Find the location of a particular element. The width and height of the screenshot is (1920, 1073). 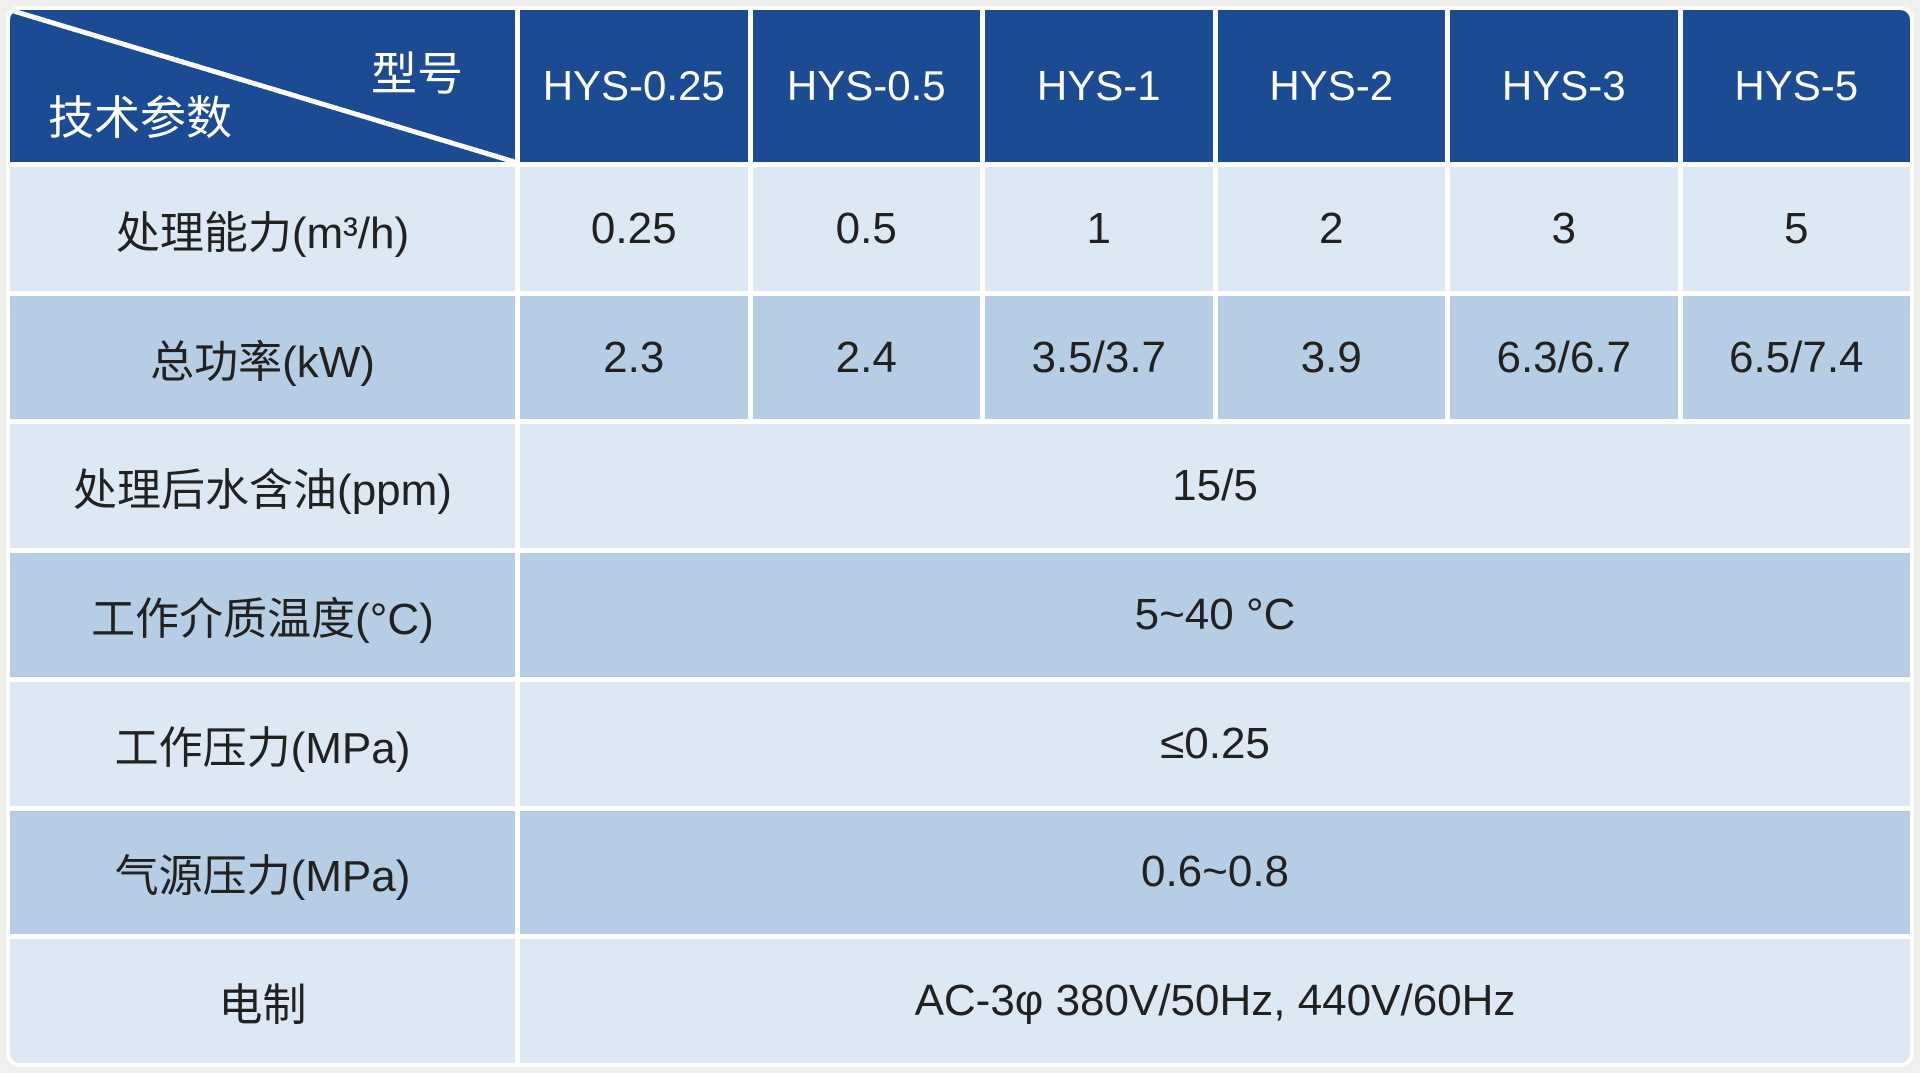

row-label-working-pressure: 工作压力(MPa) is located at coordinates (262, 743).